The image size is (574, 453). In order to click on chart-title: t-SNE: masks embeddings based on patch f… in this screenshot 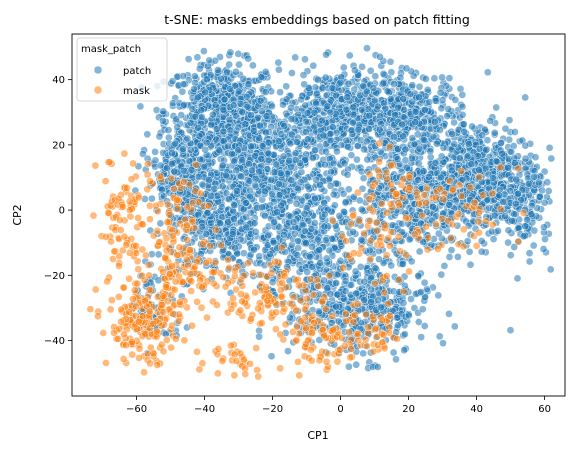, I will do `click(317, 19)`.